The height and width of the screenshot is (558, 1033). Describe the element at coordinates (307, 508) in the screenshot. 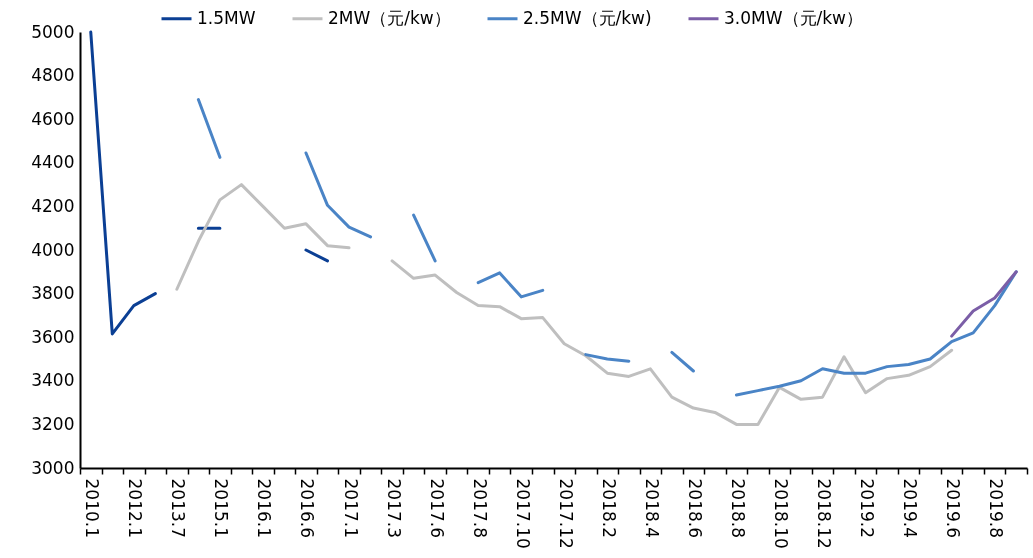

I see `x-tick-label: 2016.6` at that location.